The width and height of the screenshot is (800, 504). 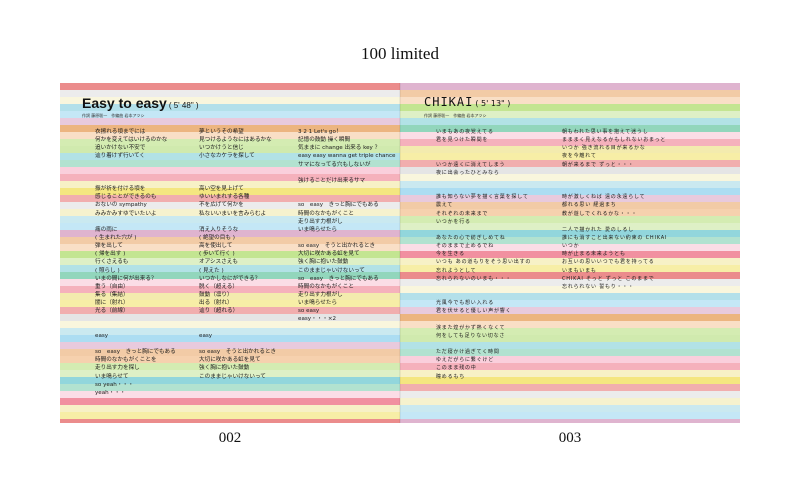 I want to click on lyric-line: いま鳴らせたら, so click(x=318, y=303).